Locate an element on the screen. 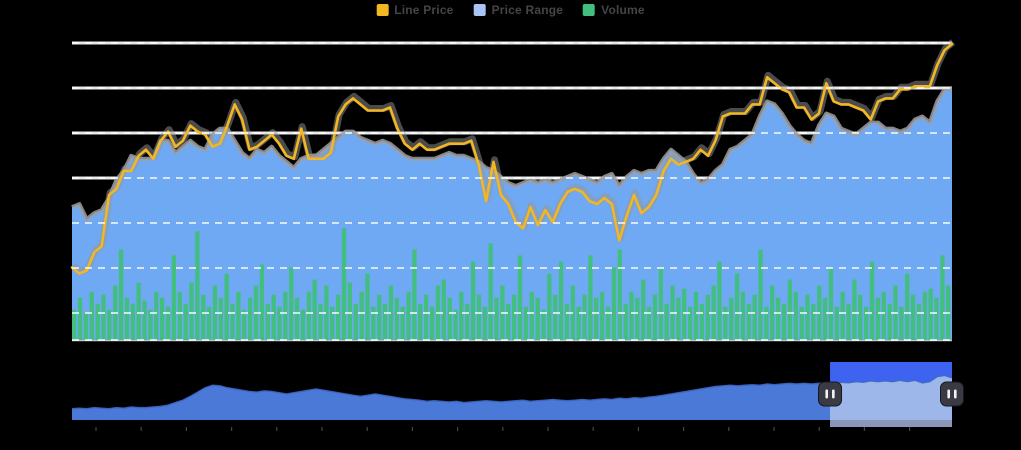  navigator-series-edge is located at coordinates (512, 392).